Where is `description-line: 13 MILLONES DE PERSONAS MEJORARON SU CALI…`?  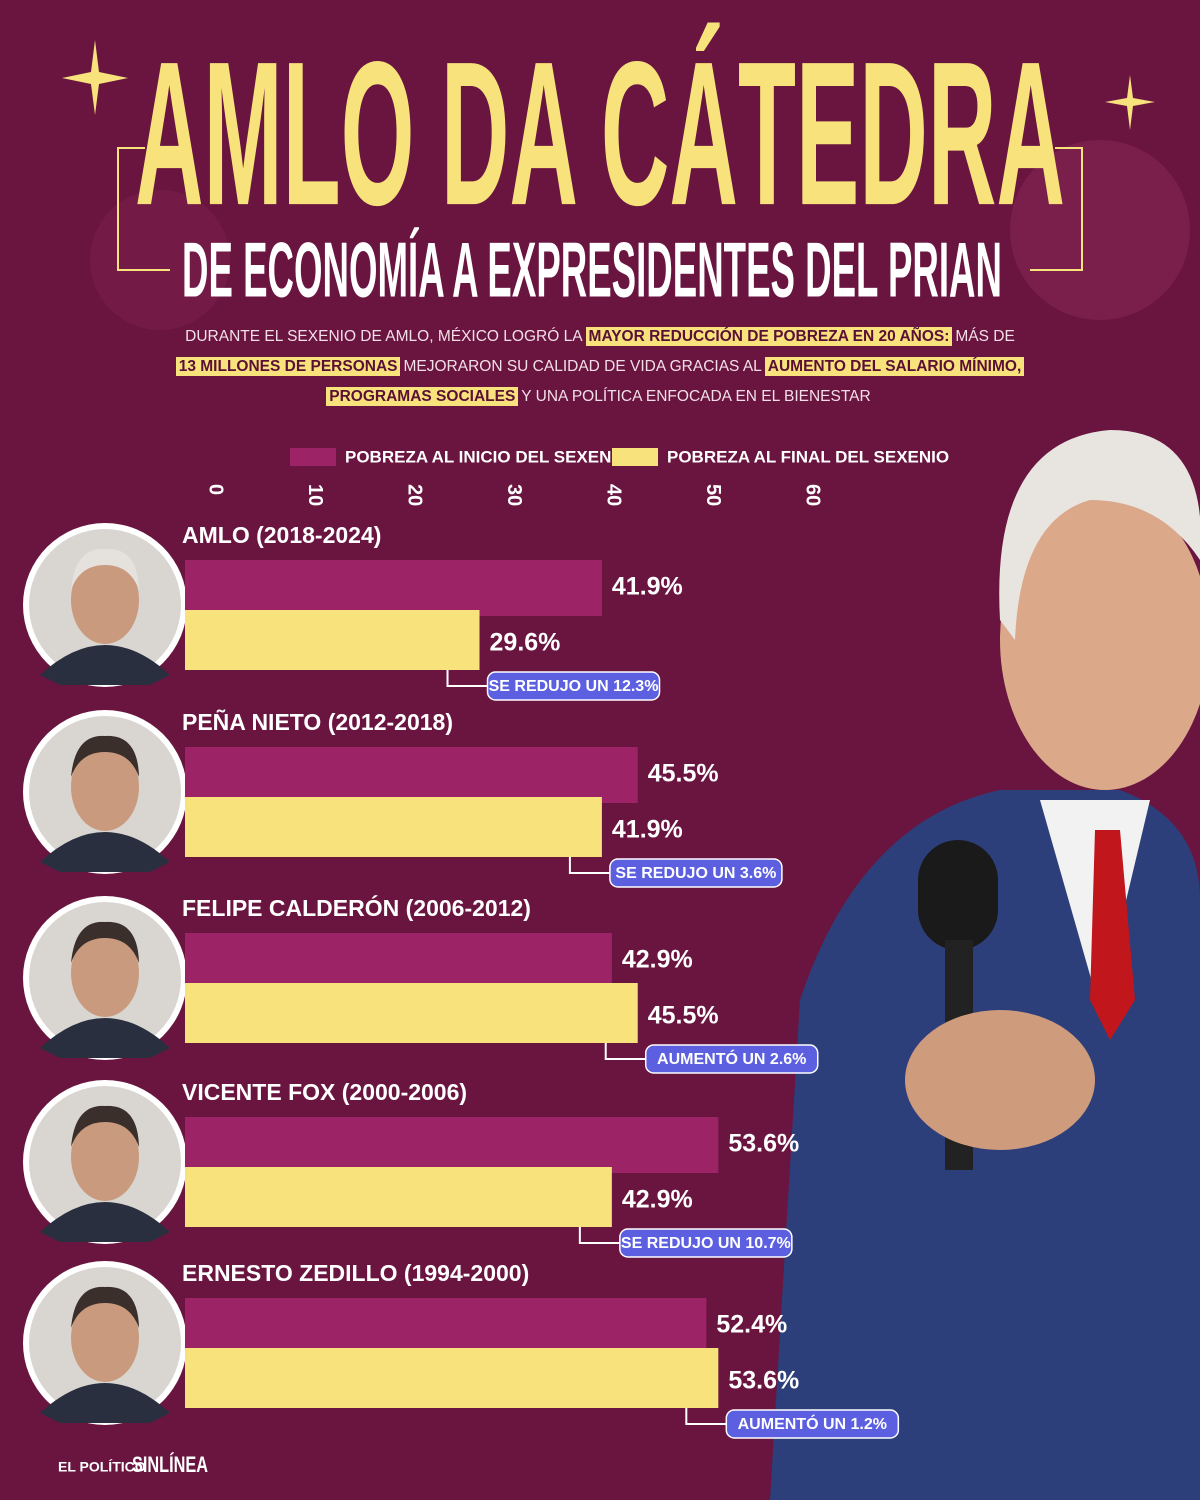 description-line: 13 MILLONES DE PERSONAS MEJORARON SU CALI… is located at coordinates (600, 367).